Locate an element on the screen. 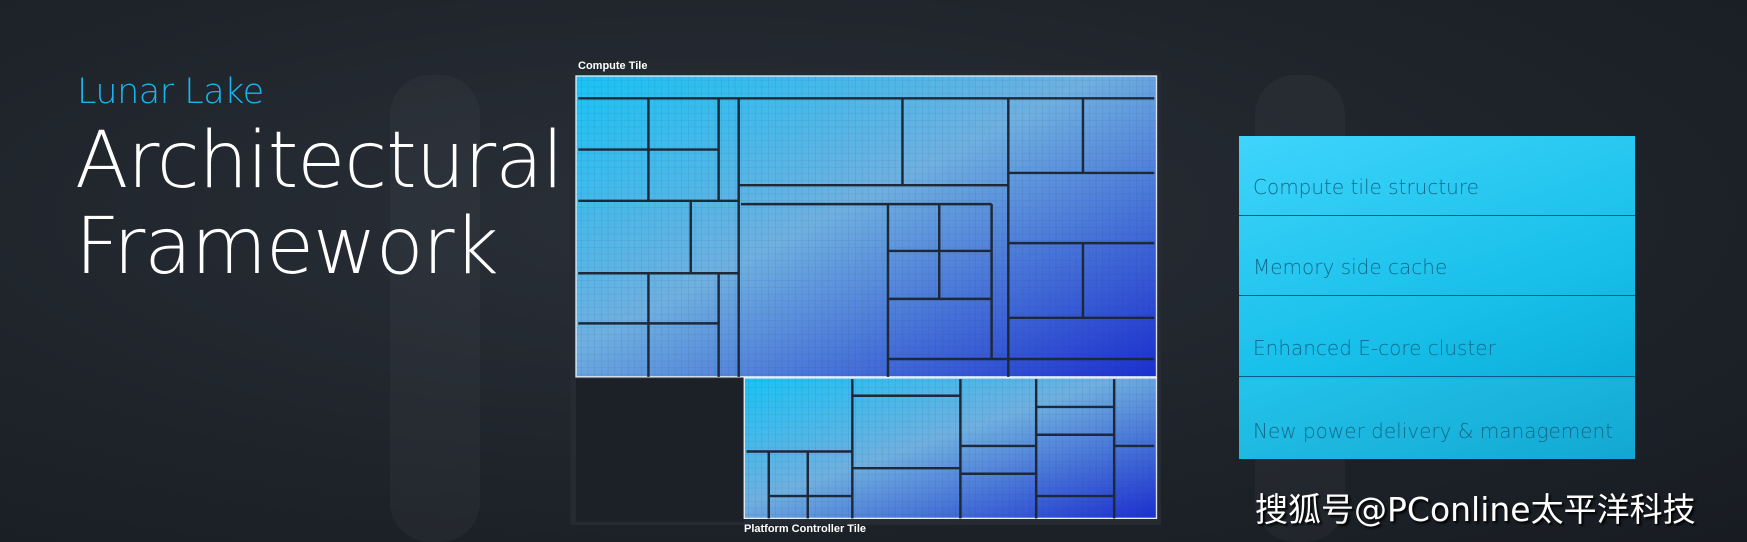 The image size is (1747, 542). brand-label: Lunar Lake is located at coordinates (170, 92).